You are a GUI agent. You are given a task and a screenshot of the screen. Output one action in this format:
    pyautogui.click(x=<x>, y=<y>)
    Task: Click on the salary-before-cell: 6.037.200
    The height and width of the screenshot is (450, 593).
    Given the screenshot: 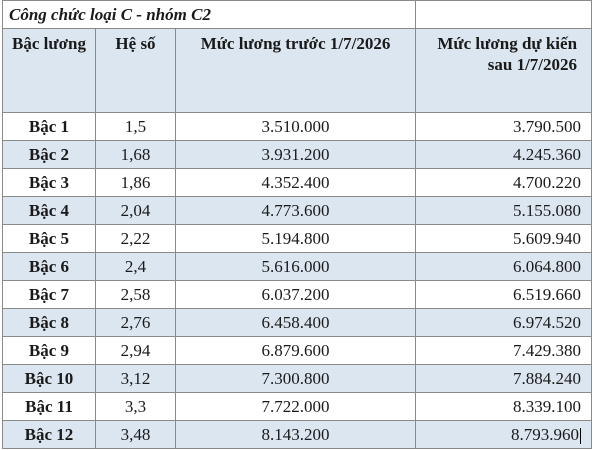 What is the action you would take?
    pyautogui.click(x=295, y=294)
    